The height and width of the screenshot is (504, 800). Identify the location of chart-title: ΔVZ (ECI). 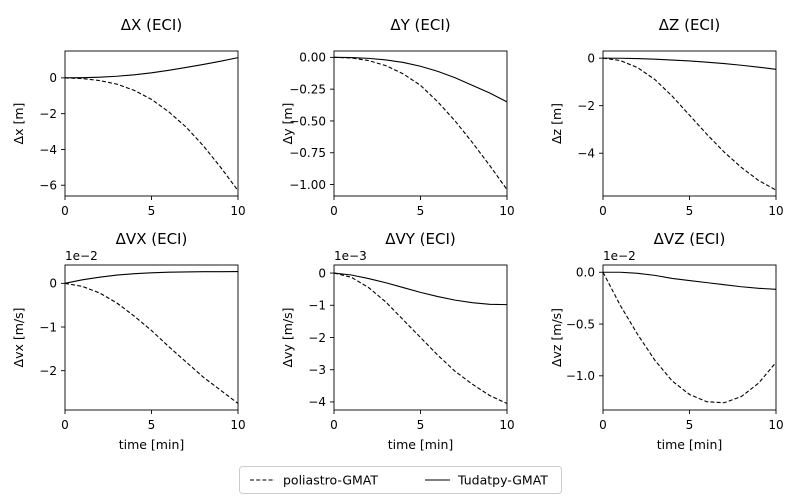
(690, 239).